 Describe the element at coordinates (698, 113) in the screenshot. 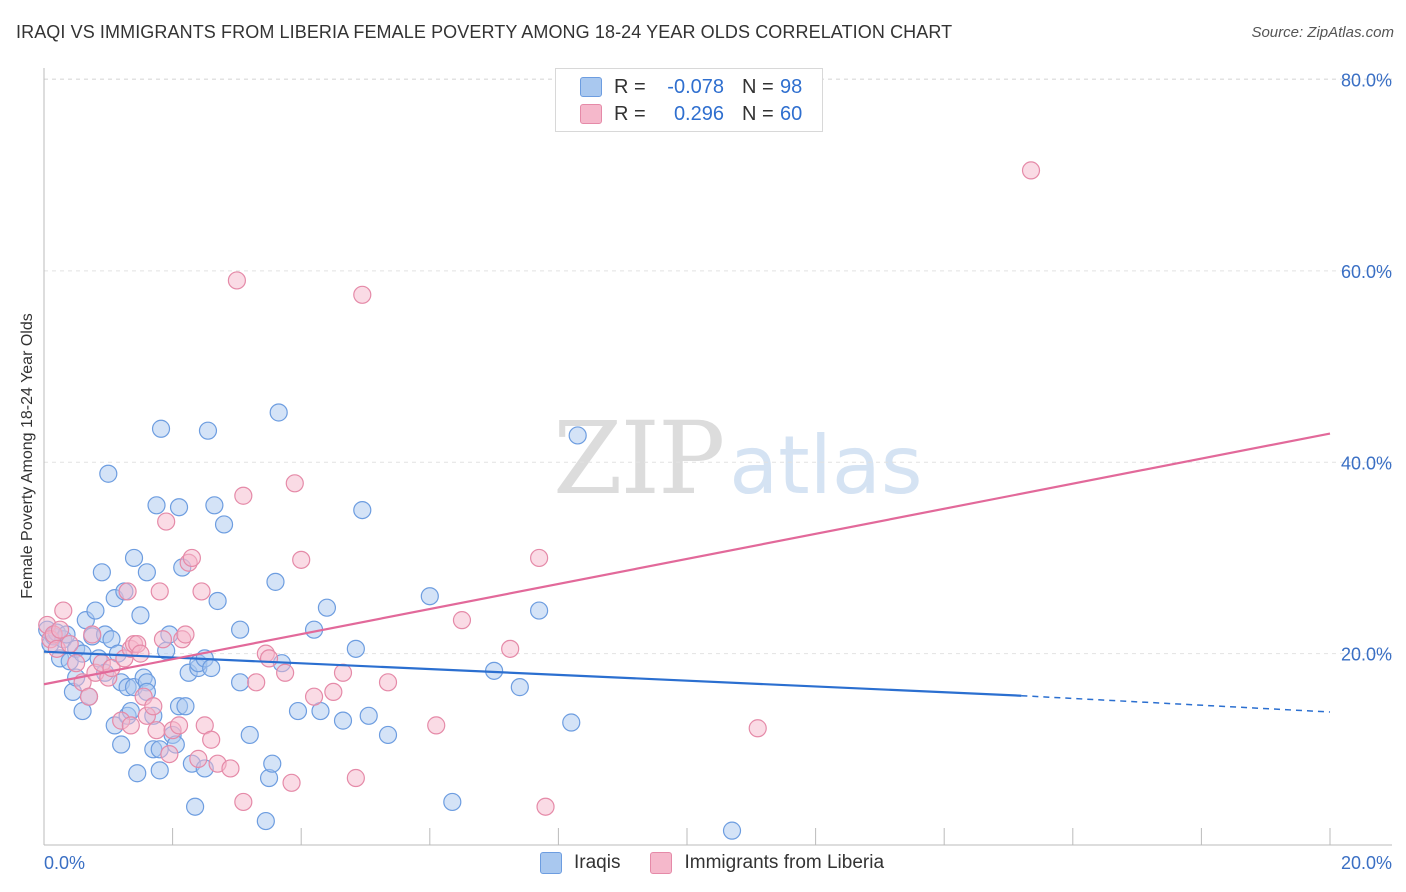

I see `legend-r-value: 0.296` at that location.